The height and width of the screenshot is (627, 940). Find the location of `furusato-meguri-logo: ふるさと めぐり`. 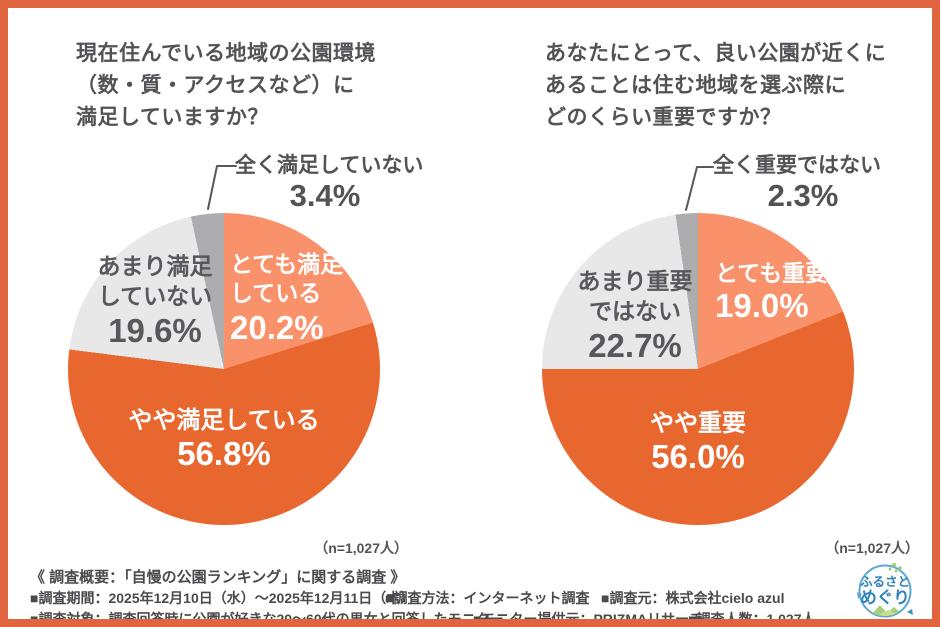

furusato-meguri-logo: ふるさと めぐり is located at coordinates (885, 590).